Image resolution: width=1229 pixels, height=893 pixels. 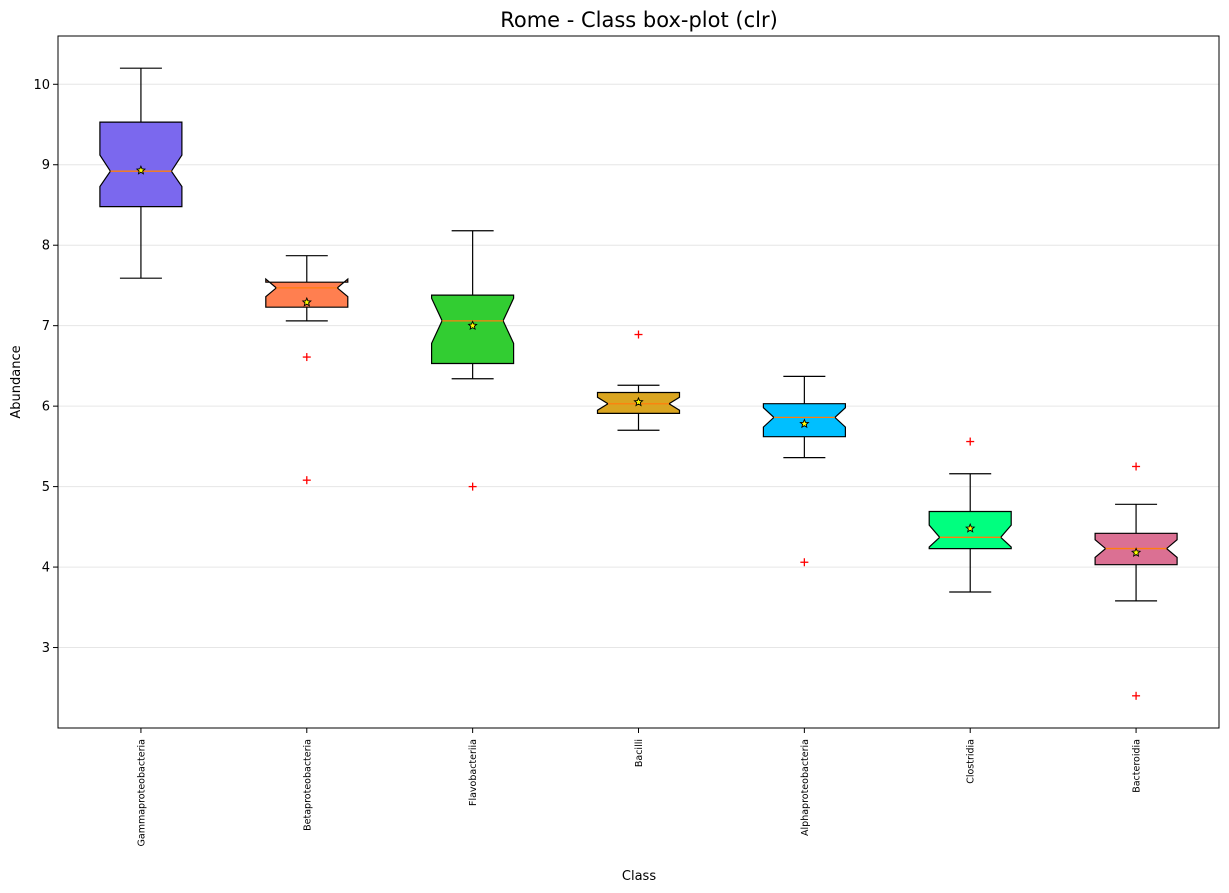 What do you see at coordinates (46, 165) in the screenshot?
I see `y-tick-label: 9` at bounding box center [46, 165].